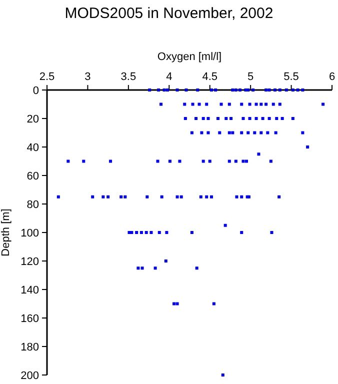 This screenshot has width=338, height=384. Describe the element at coordinates (128, 77) in the screenshot. I see `x-tick-label: 3.5` at that location.